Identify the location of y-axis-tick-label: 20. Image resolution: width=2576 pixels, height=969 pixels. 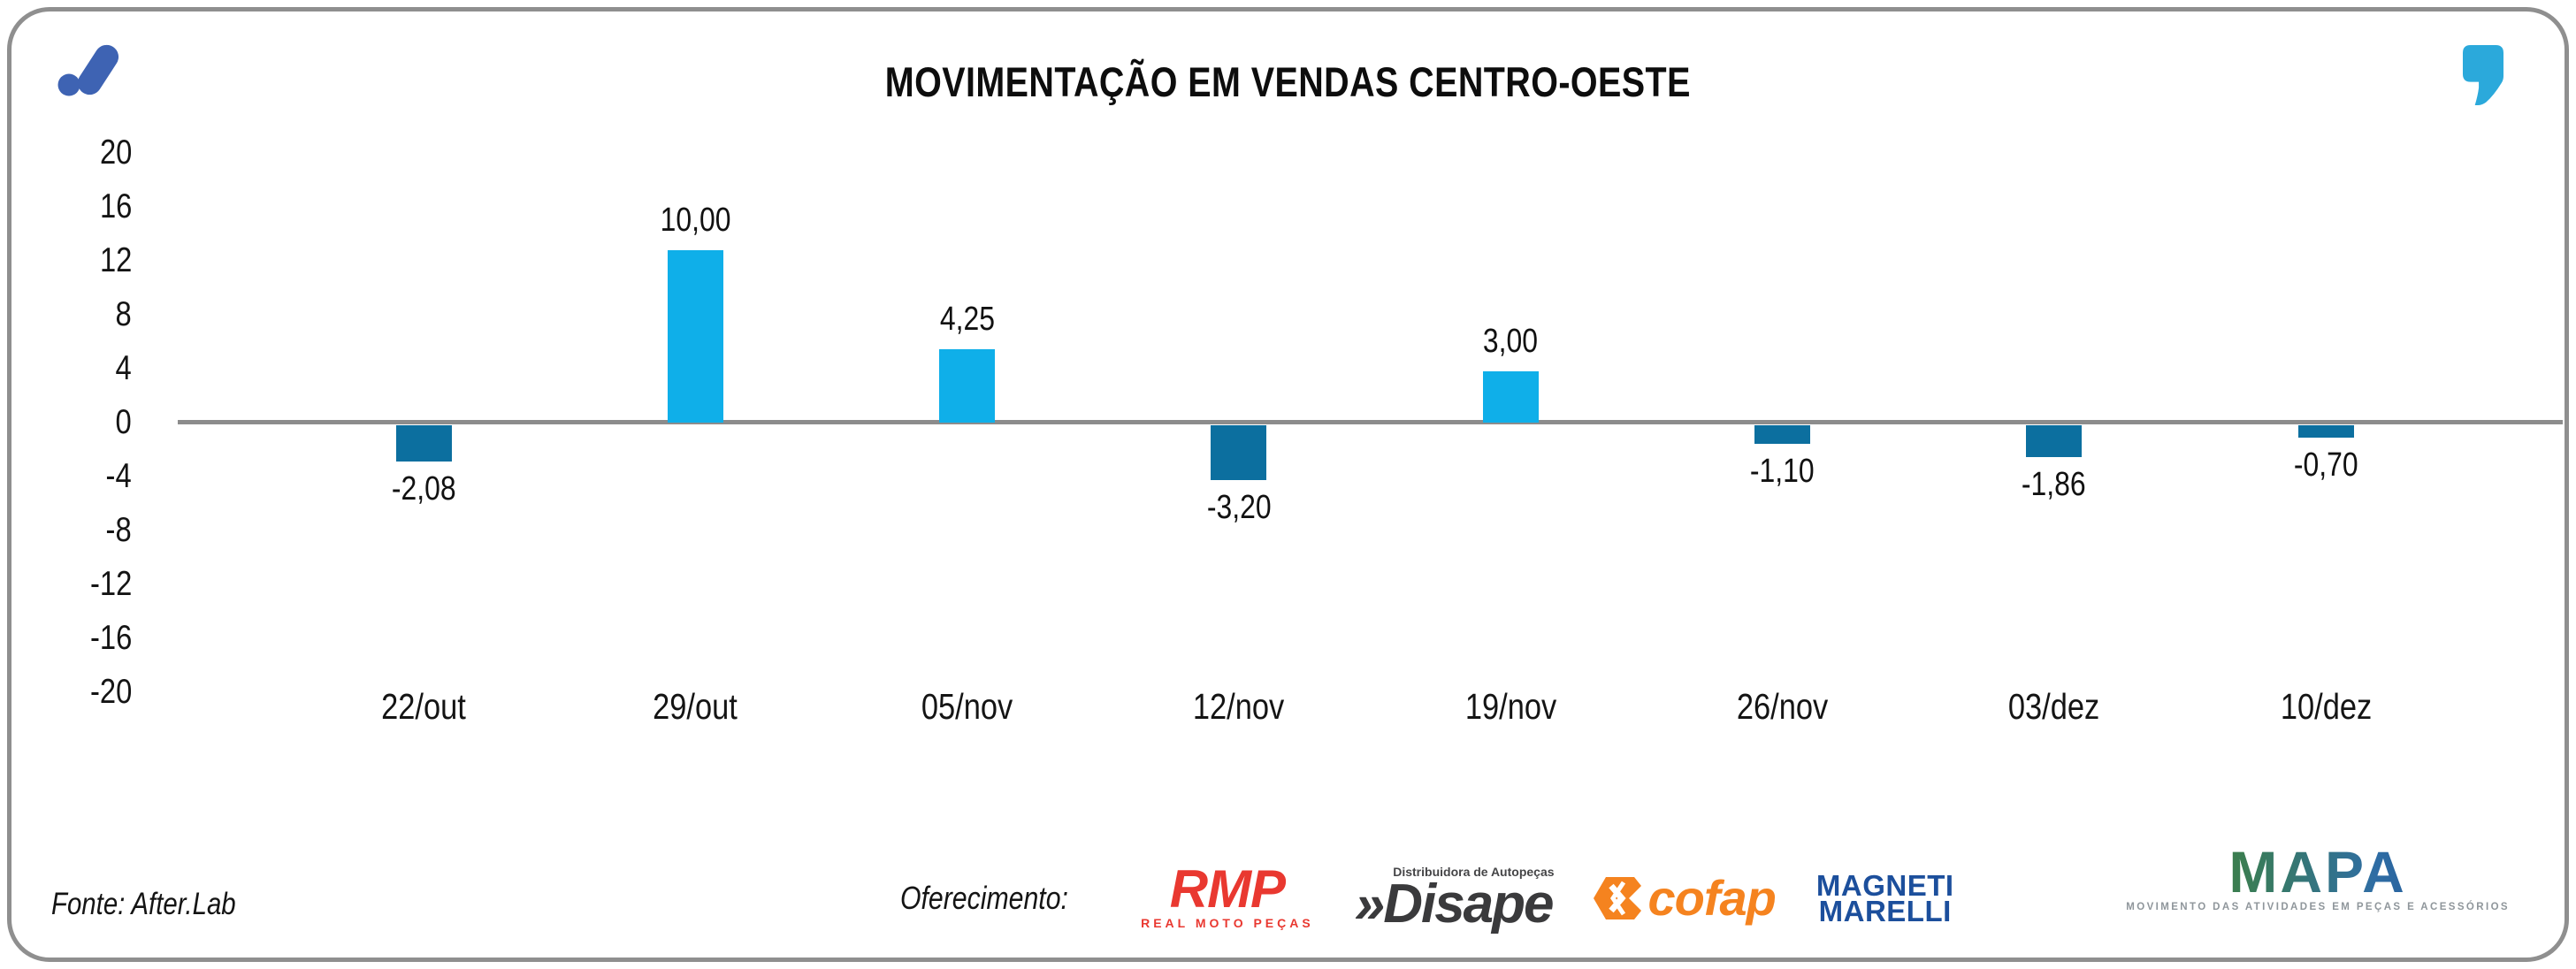
(71, 153).